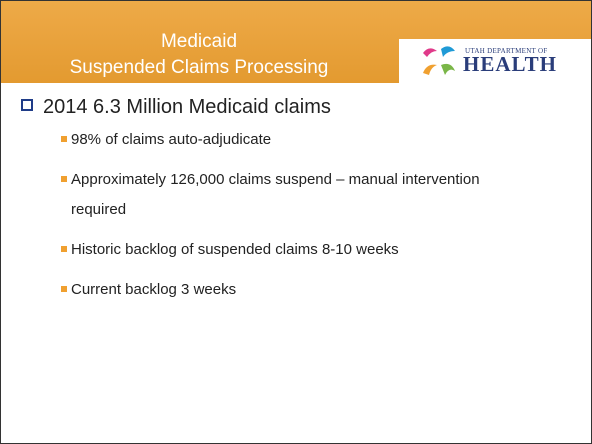  Describe the element at coordinates (510, 64) in the screenshot. I see `logo-big-text: HEALTH` at that location.